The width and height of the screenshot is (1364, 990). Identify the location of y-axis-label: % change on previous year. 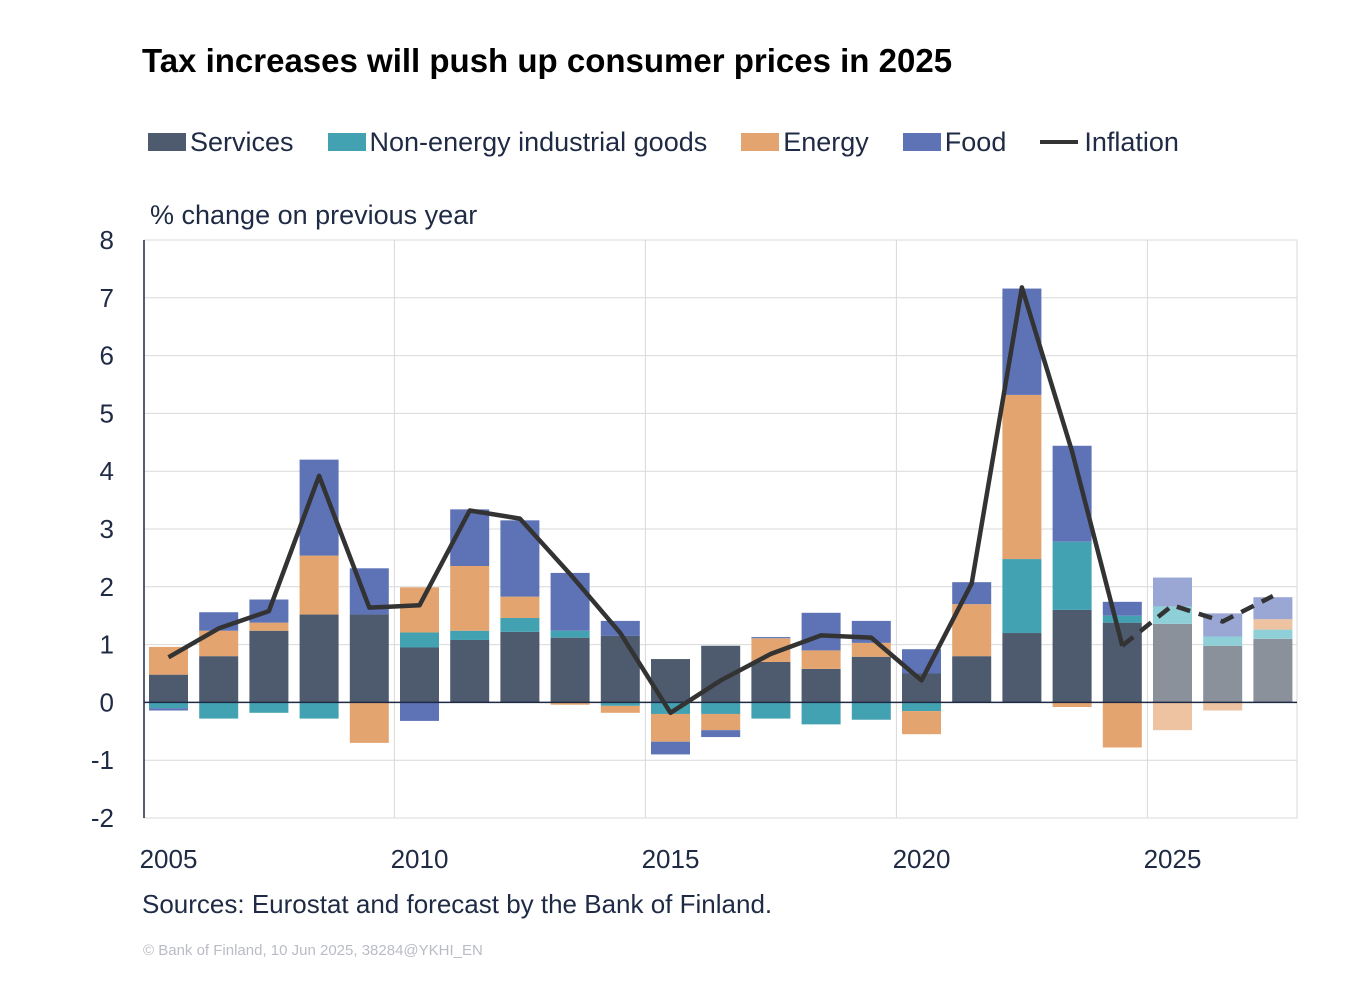
(314, 215).